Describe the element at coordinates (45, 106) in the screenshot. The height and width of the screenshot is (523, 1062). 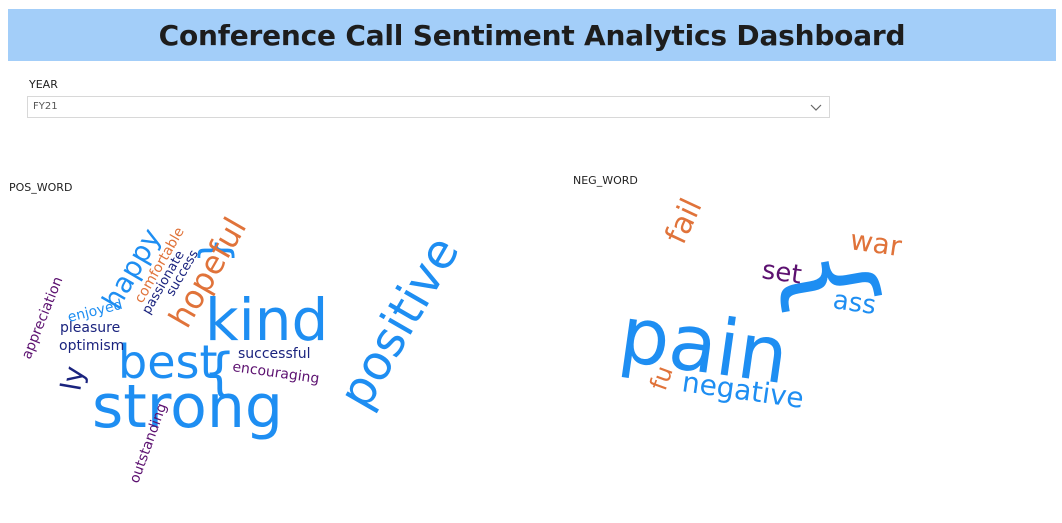
I see `year-dropdown-value: FY21` at that location.